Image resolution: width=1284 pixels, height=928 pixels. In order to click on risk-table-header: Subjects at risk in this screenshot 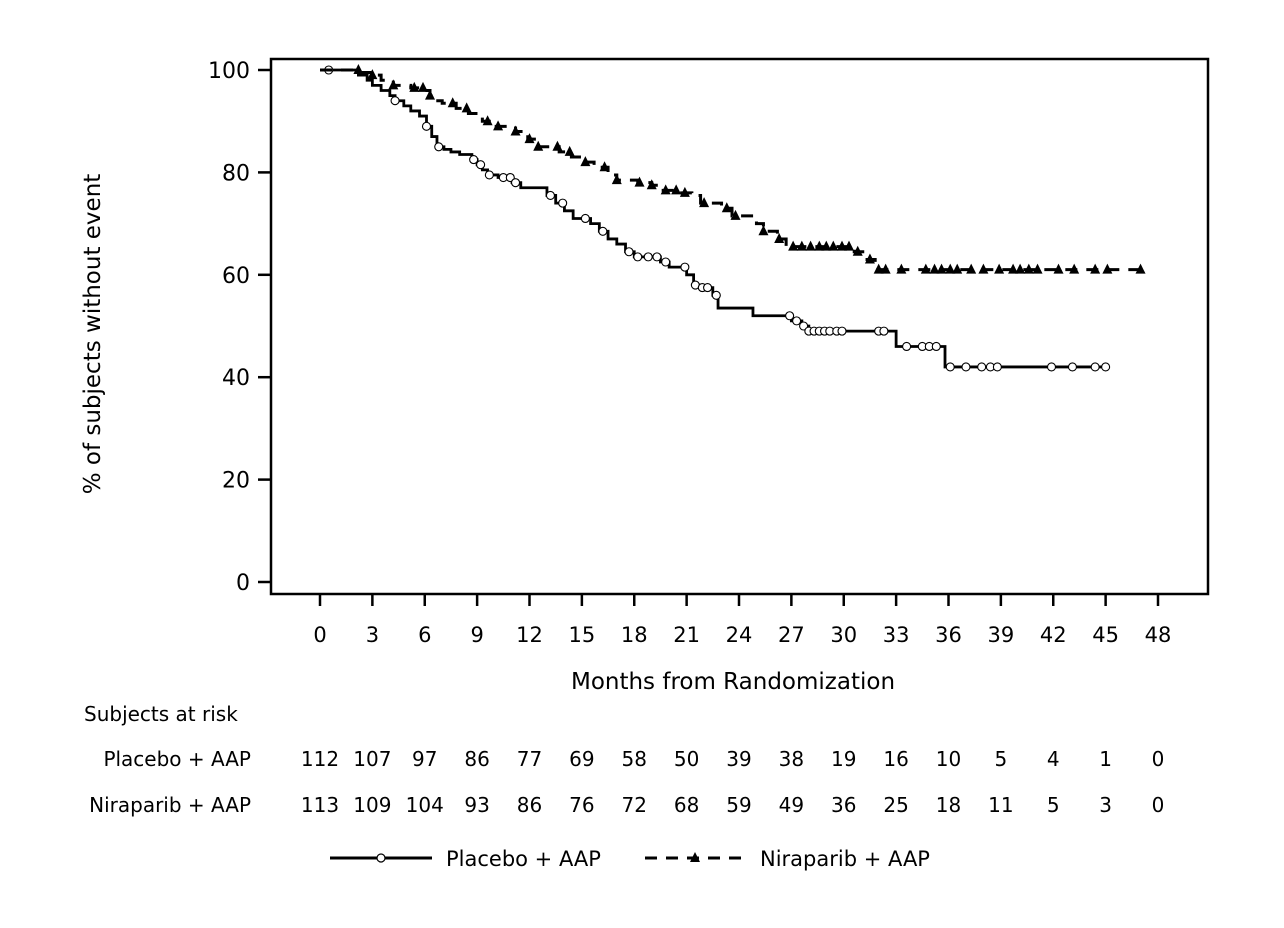, I will do `click(161, 714)`.